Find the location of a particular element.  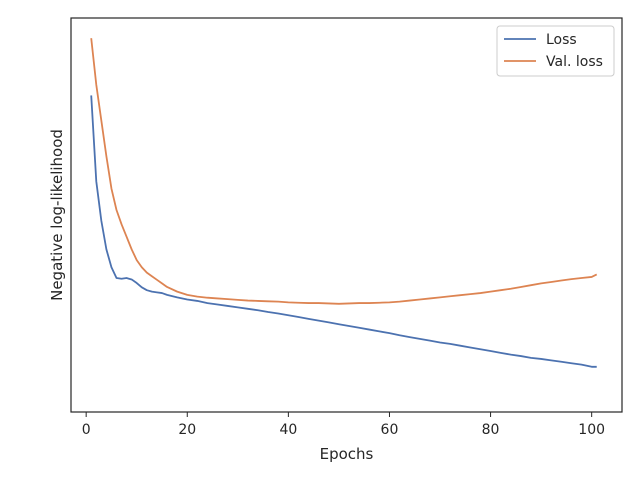

x-tick-label: 0 is located at coordinates (86, 430).